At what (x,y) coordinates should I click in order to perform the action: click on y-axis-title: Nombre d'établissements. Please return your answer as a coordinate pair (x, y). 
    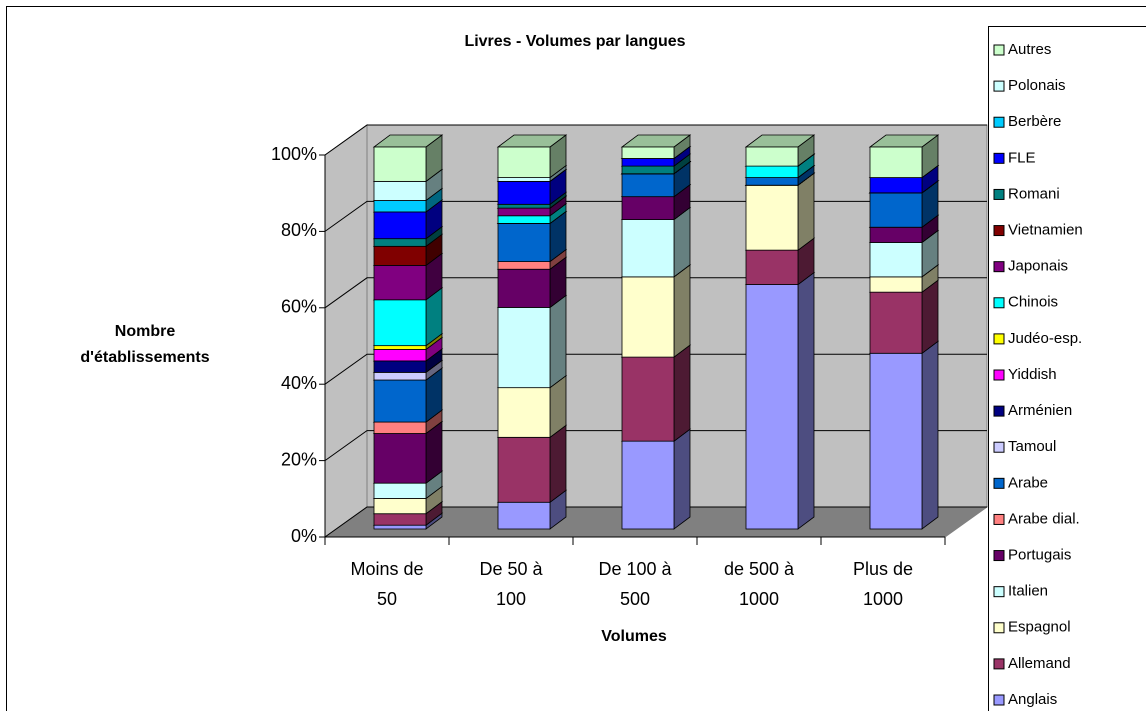
    Looking at the image, I should click on (144, 344).